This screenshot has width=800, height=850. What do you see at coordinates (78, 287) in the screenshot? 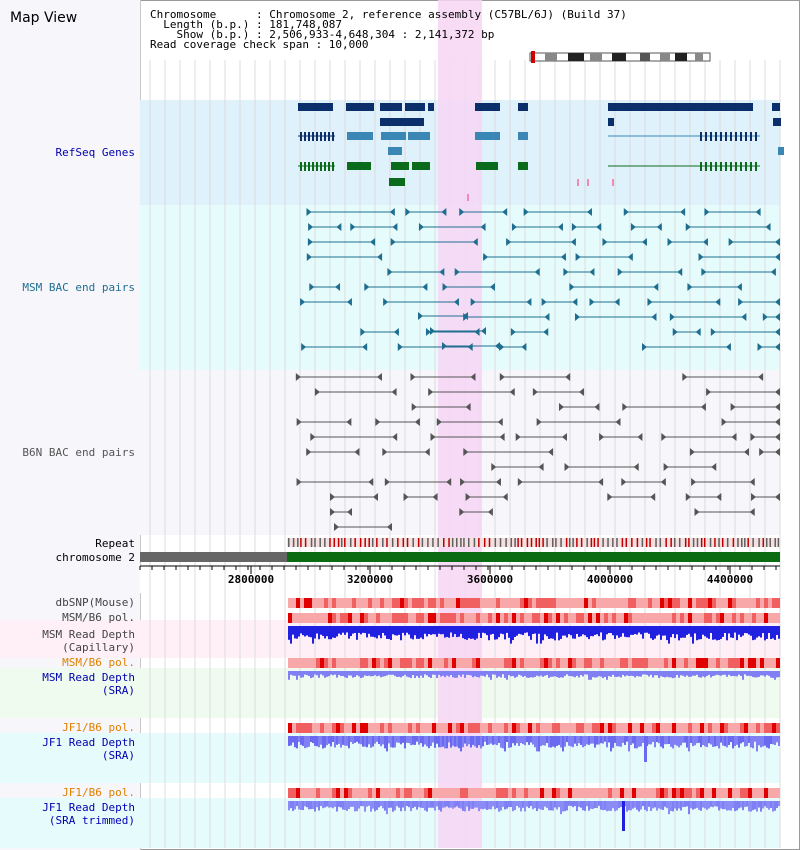
I see `track-label-msm-bac: MSM BAC end pairs` at bounding box center [78, 287].